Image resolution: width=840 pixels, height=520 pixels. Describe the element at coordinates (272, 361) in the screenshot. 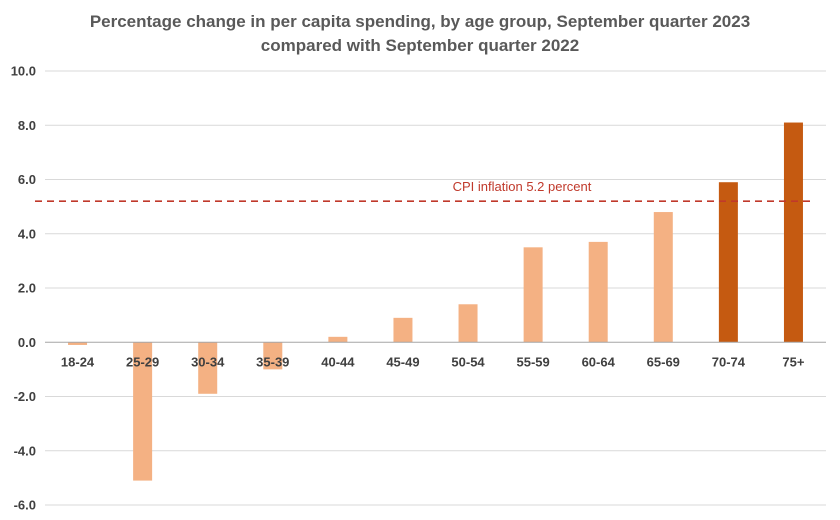

I see `x-tick-label: 35-39` at that location.